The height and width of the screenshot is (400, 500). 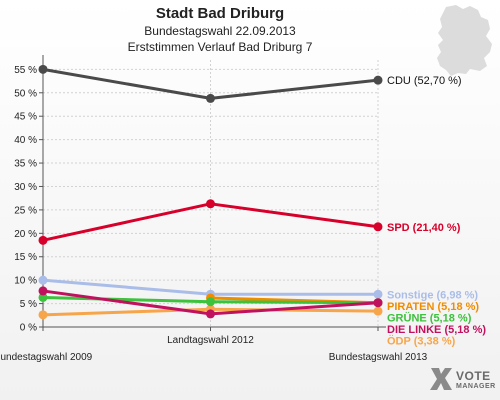 What do you see at coordinates (25, 70) in the screenshot?
I see `y-tick-label: 55 %` at bounding box center [25, 70].